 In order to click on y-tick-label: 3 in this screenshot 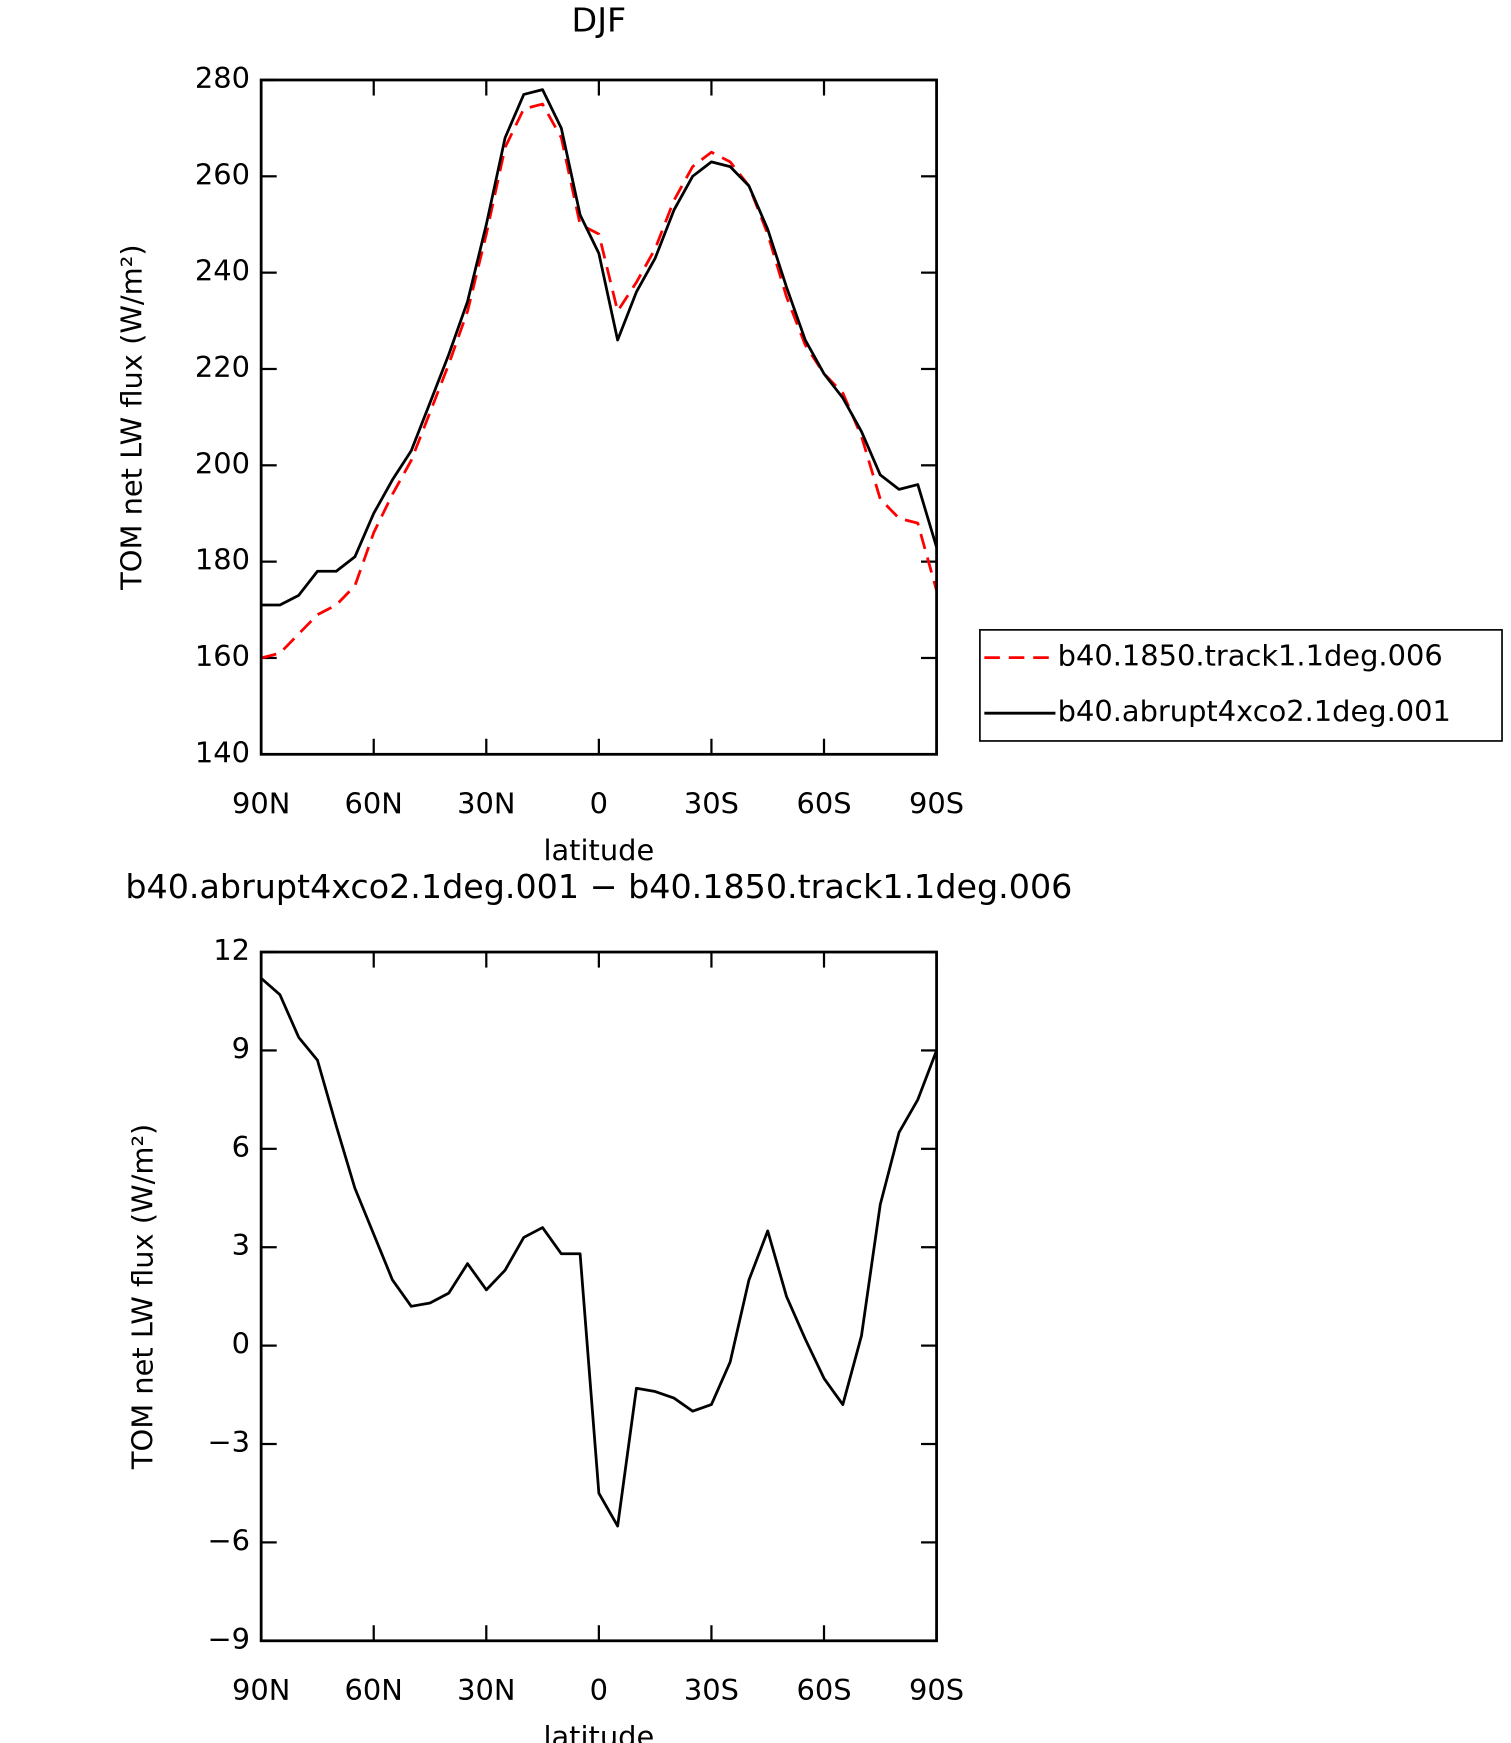, I will do `click(241, 1245)`.